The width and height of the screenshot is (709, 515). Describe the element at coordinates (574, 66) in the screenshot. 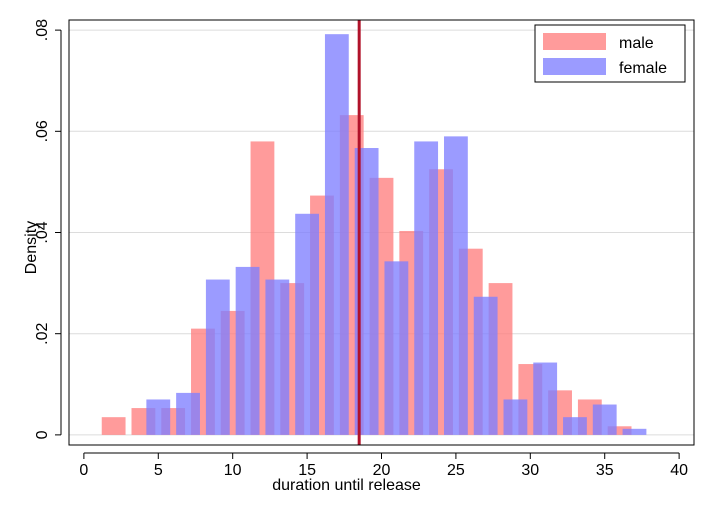

I see `legend-swatch-female` at that location.